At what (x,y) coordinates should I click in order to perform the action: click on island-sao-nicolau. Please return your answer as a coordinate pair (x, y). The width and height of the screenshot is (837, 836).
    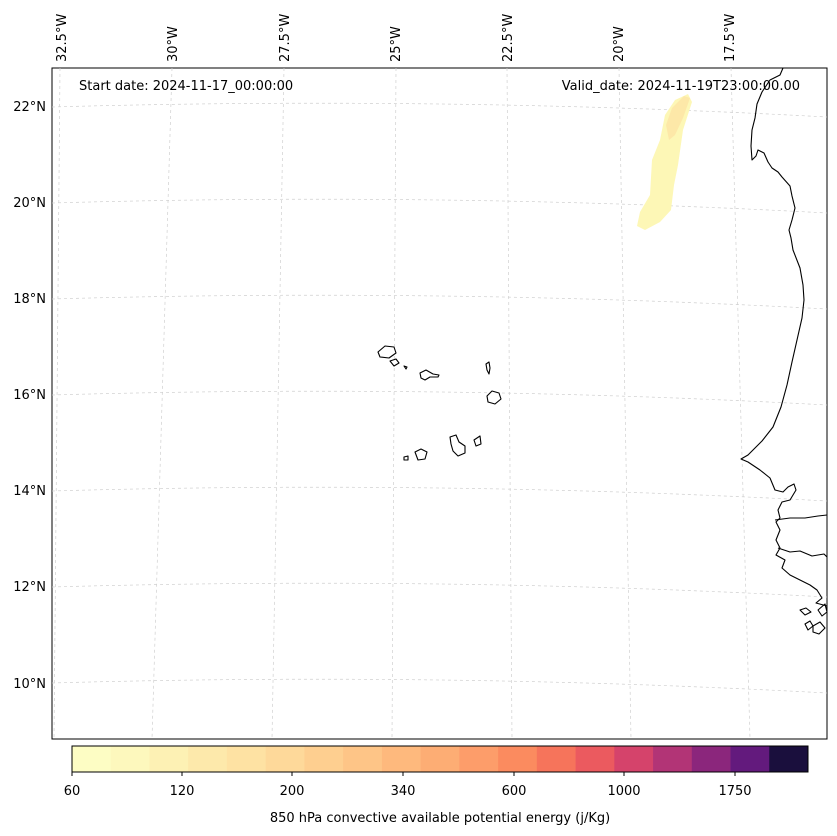
    Looking at the image, I should click on (429, 375).